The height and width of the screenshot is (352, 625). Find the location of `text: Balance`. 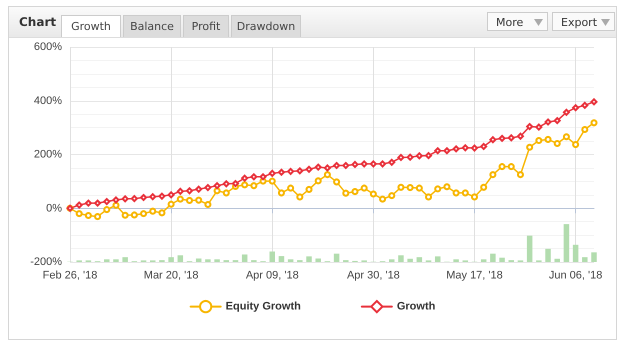

text: Balance is located at coordinates (152, 26).